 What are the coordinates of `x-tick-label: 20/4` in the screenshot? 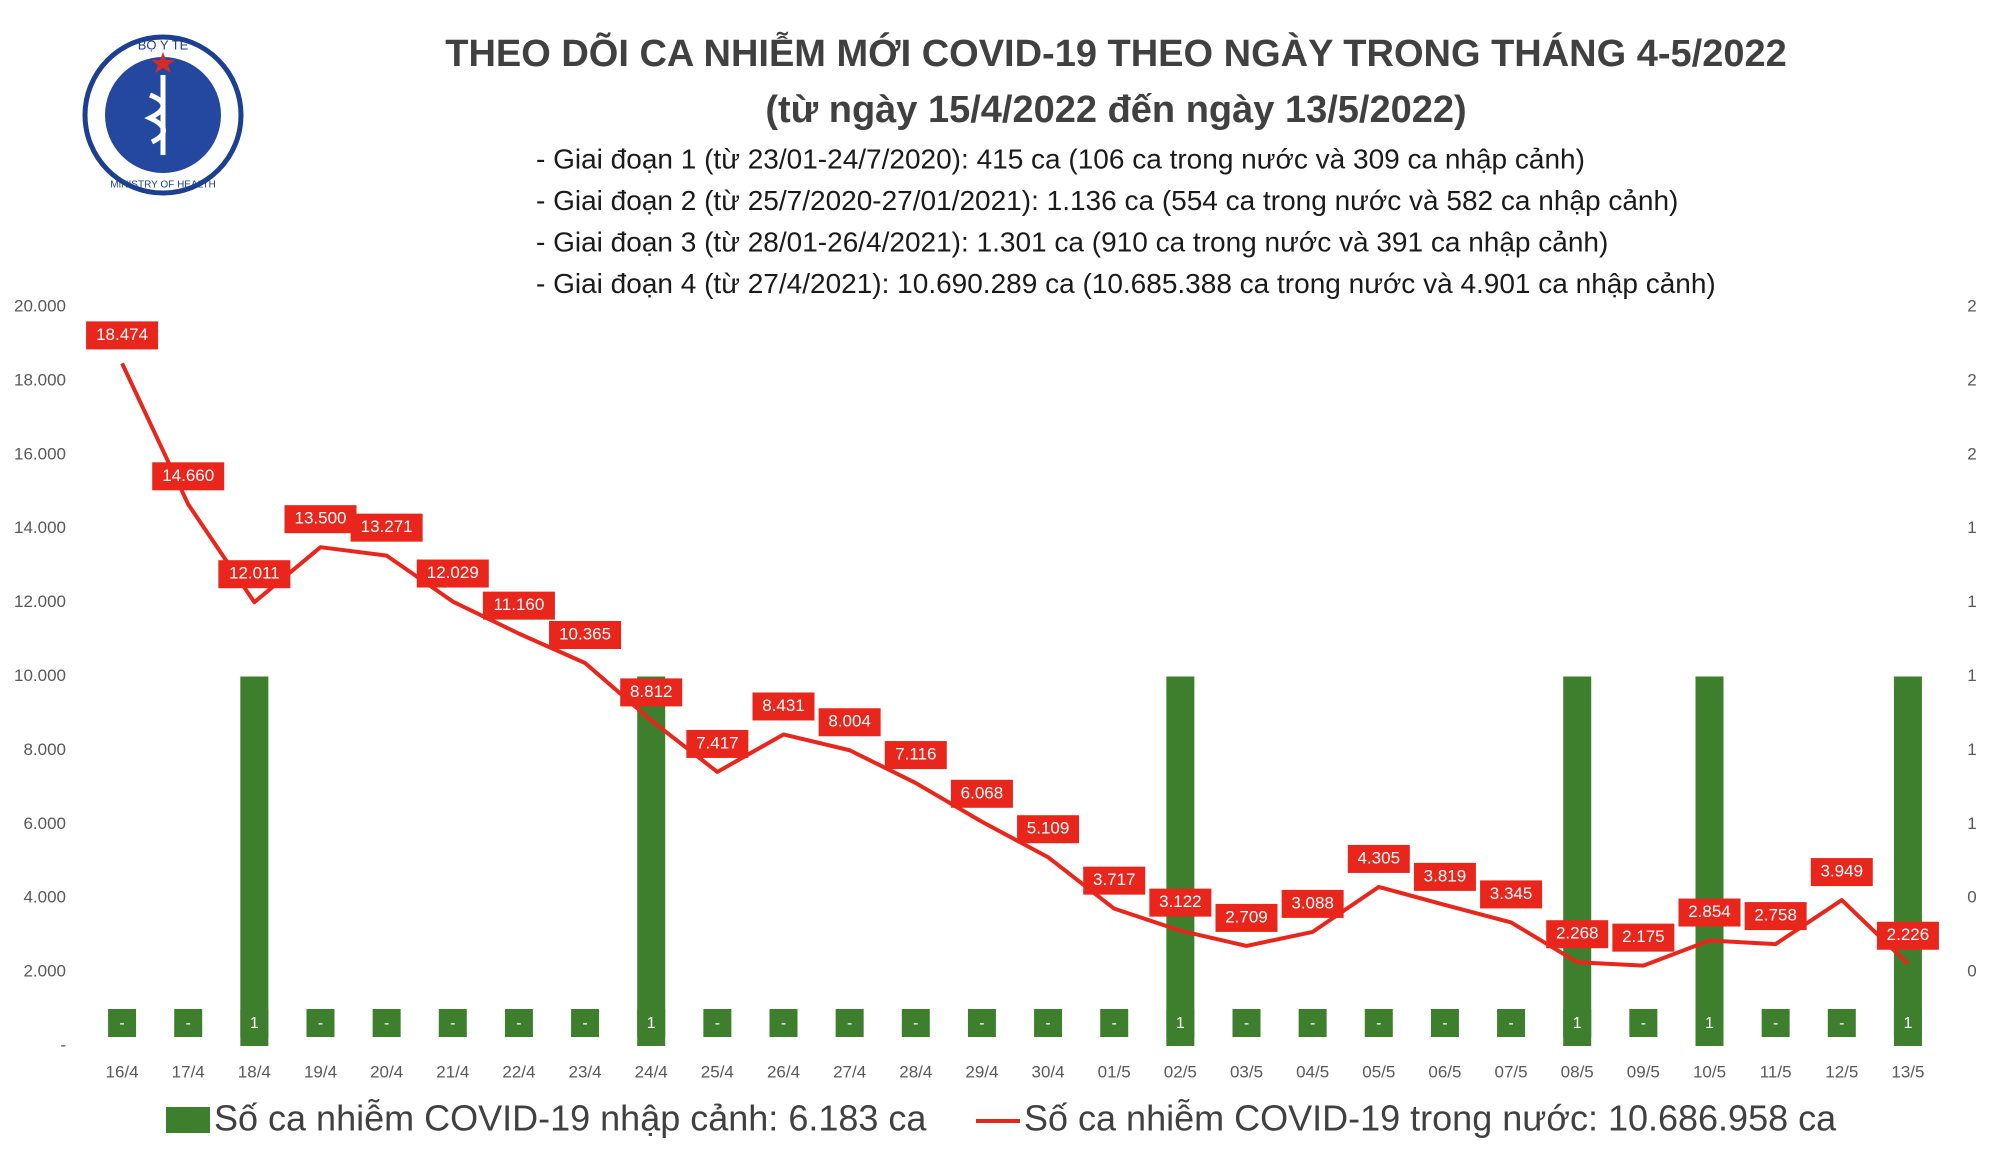 It's located at (386, 1071).